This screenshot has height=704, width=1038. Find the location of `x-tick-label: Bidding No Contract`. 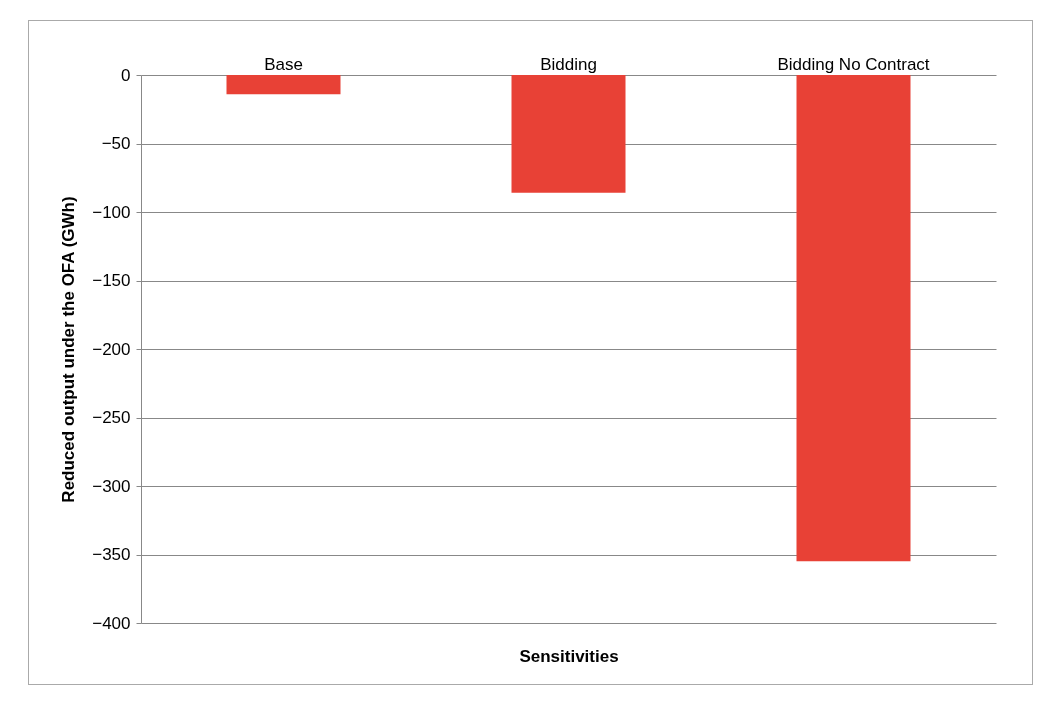

x-tick-label: Bidding No Contract is located at coordinates (853, 64).